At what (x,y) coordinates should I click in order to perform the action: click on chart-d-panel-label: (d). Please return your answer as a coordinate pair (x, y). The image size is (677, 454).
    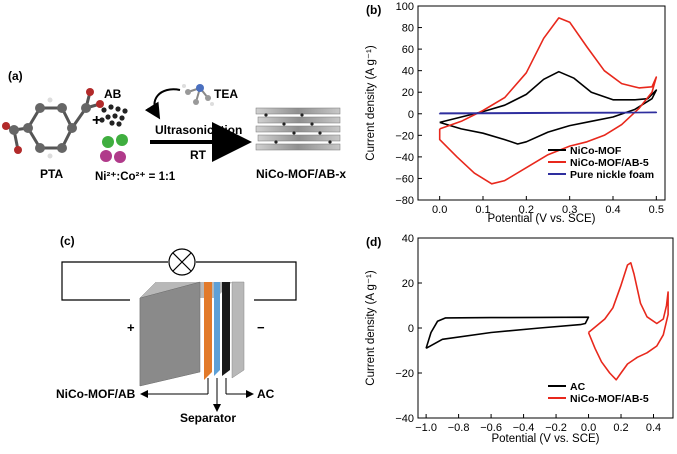
    Looking at the image, I should click on (373, 242).